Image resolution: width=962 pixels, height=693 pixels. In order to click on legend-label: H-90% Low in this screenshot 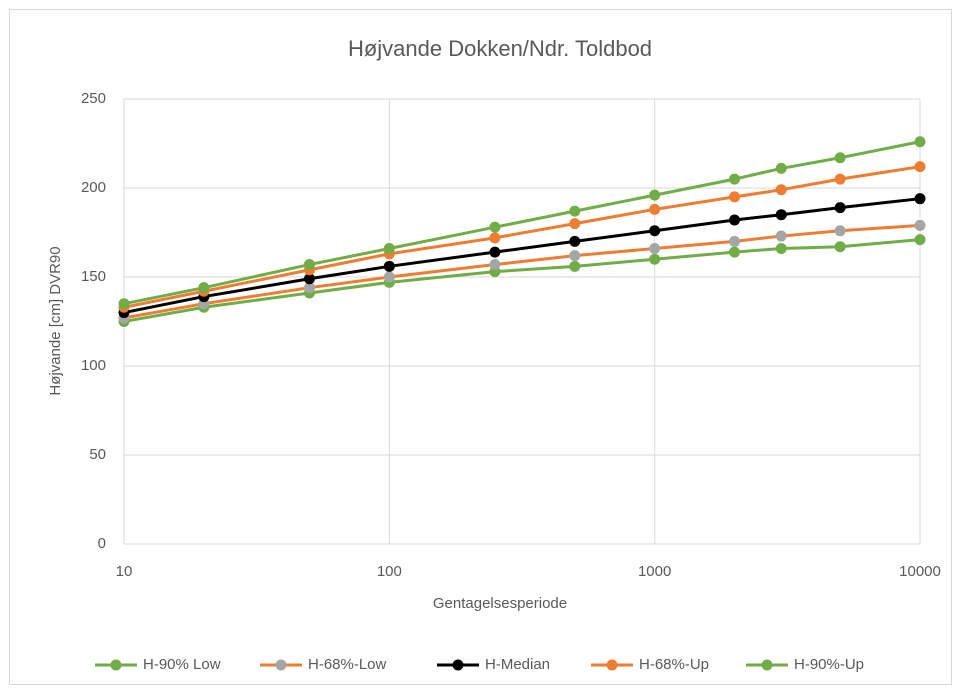, I will do `click(182, 664)`.